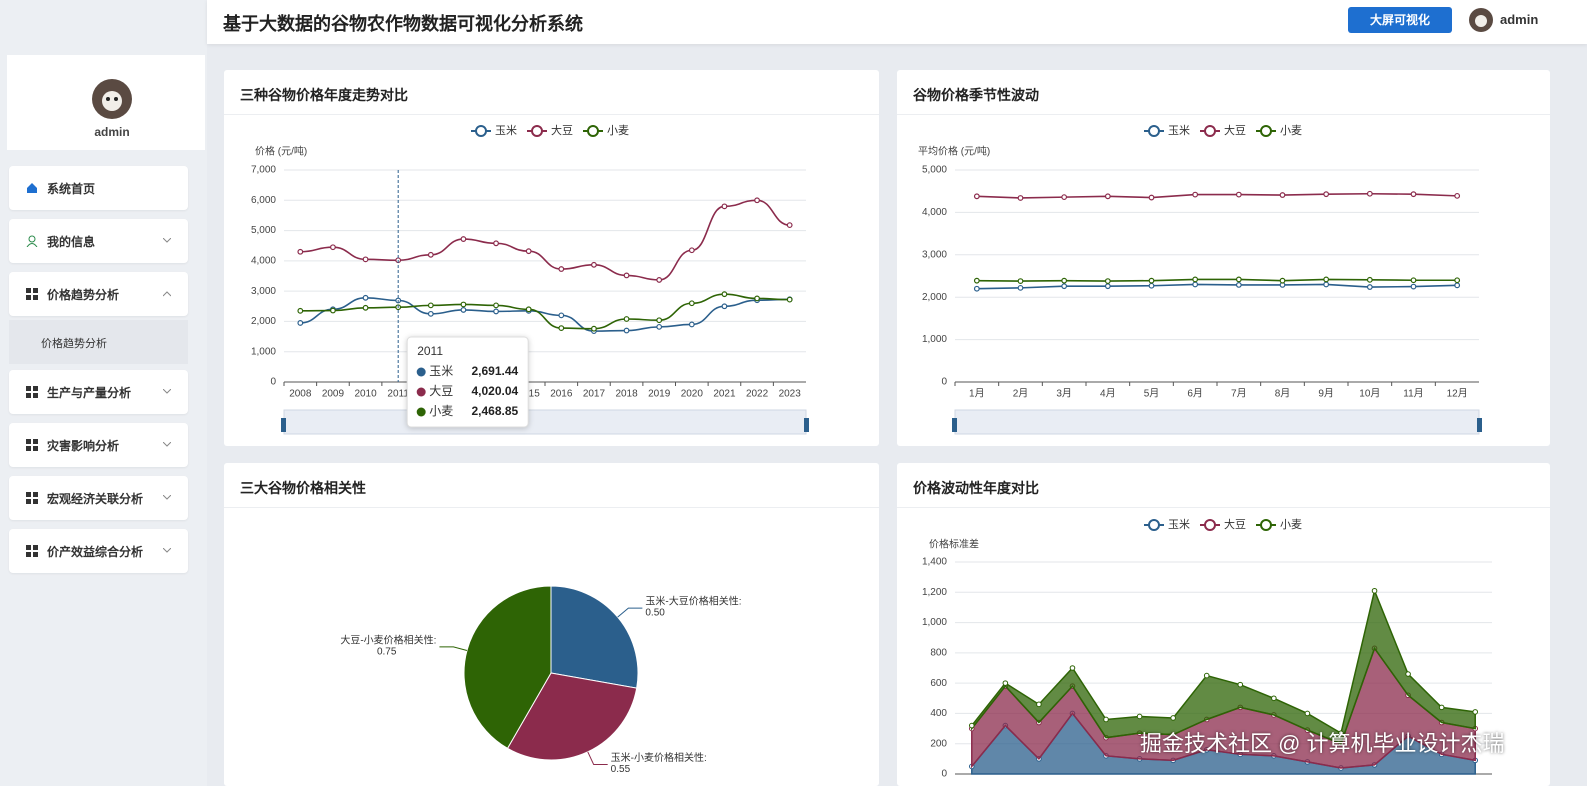  I want to click on dashboard-button: 大屏可视化, so click(1400, 20).